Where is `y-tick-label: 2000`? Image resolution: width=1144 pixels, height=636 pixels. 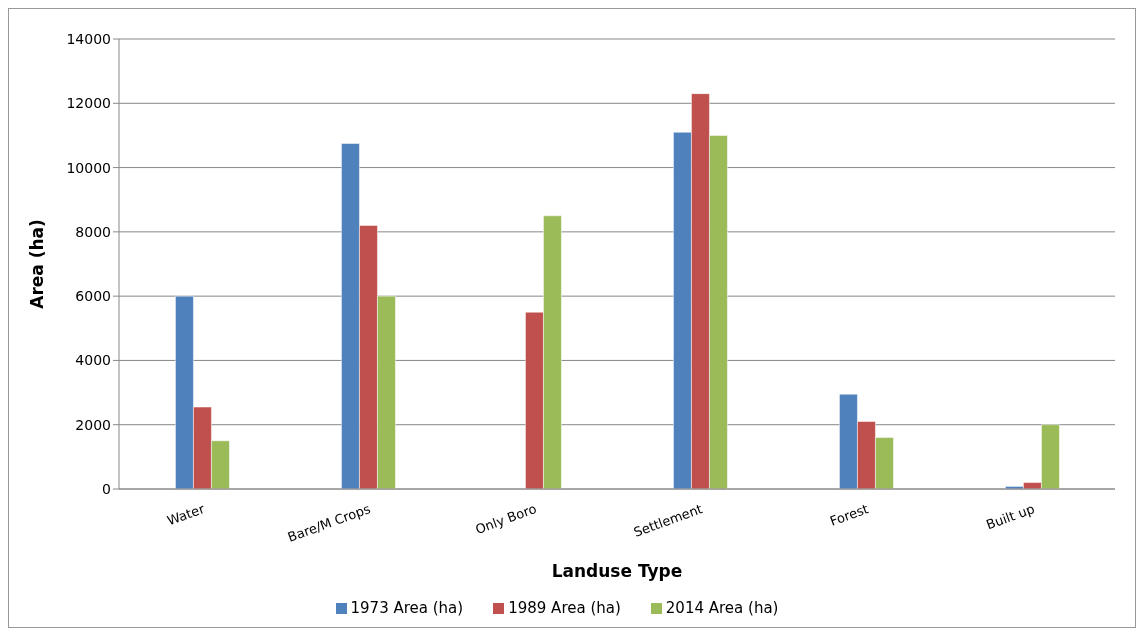
y-tick-label: 2000 is located at coordinates (93, 424).